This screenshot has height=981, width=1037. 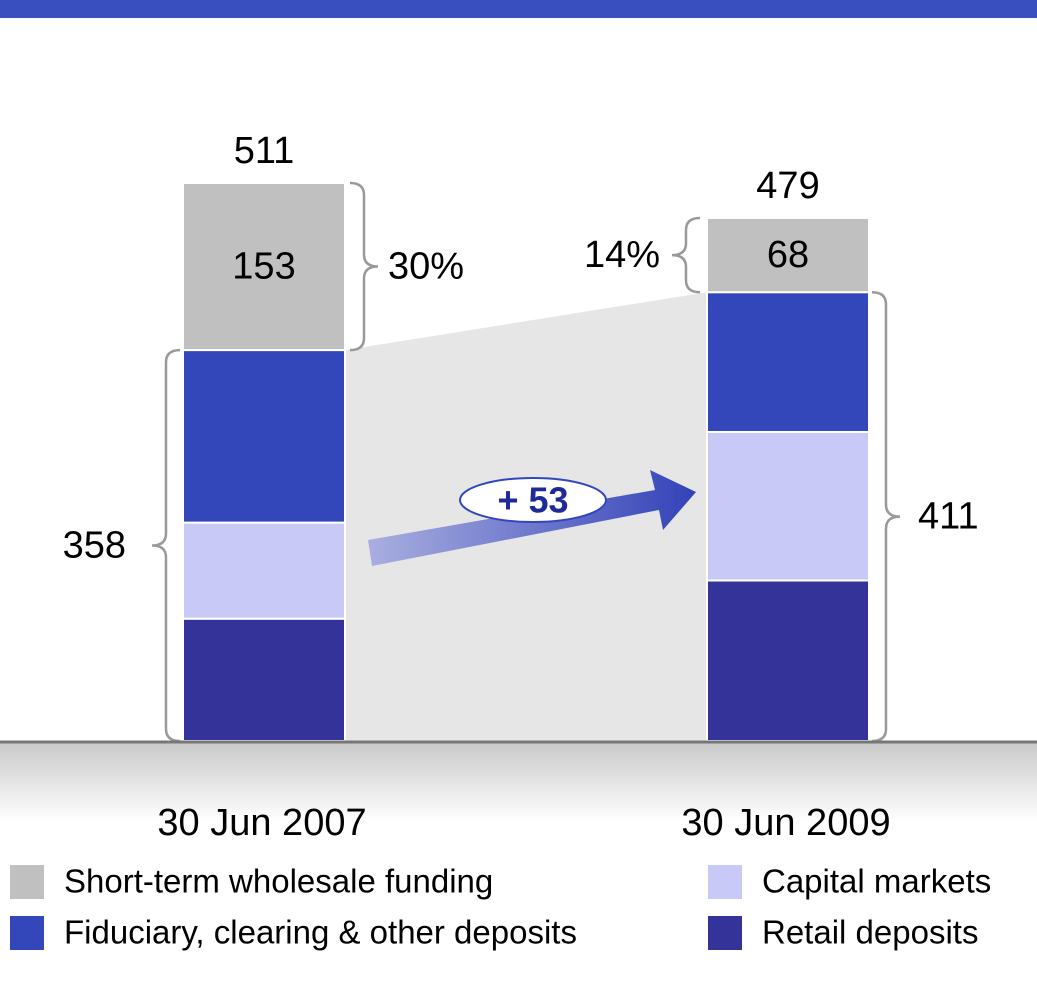 I want to click on floor, so click(x=518, y=781).